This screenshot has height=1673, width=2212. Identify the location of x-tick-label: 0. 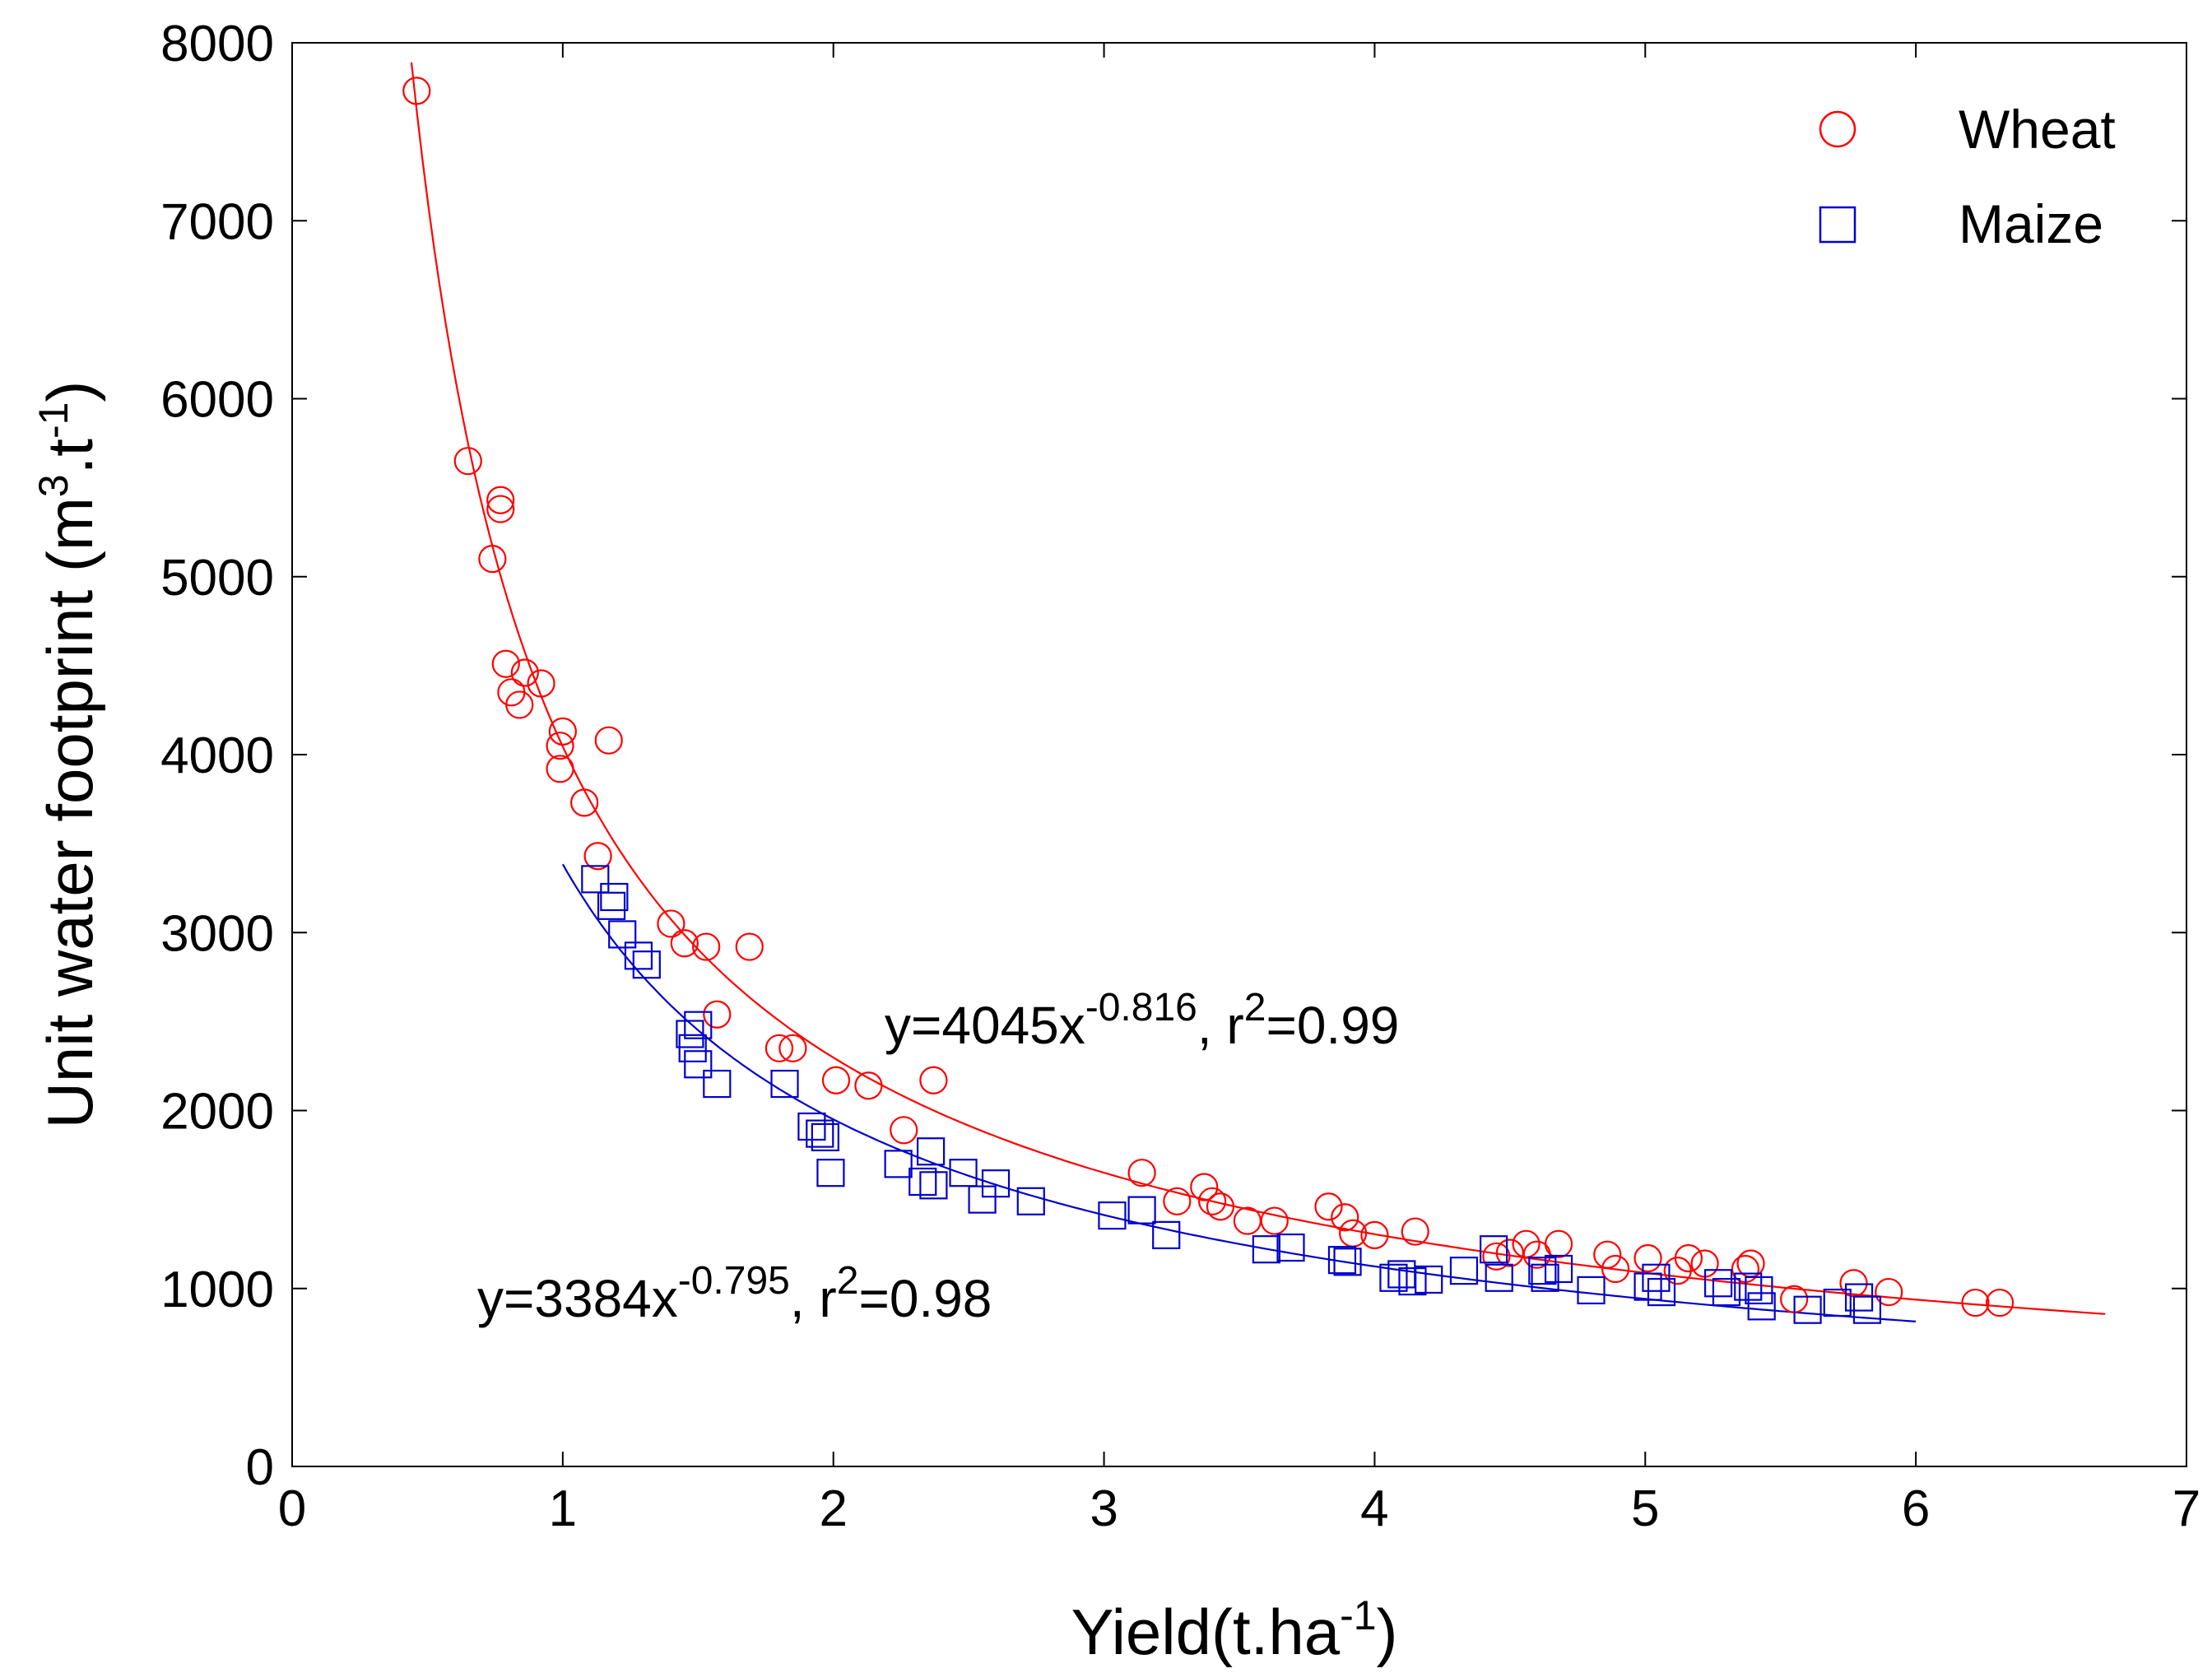
(292, 1508).